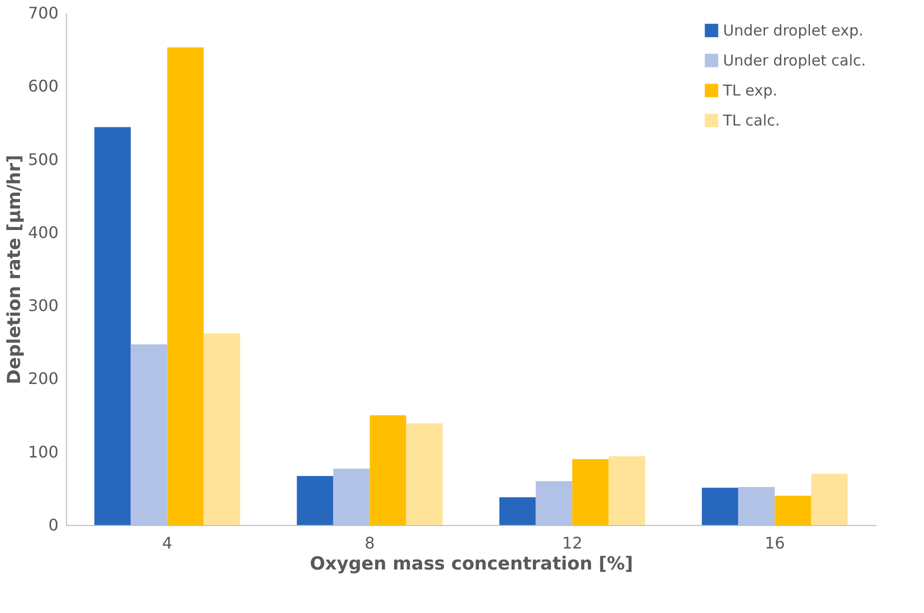  I want to click on x-tick-label: 12, so click(572, 543).